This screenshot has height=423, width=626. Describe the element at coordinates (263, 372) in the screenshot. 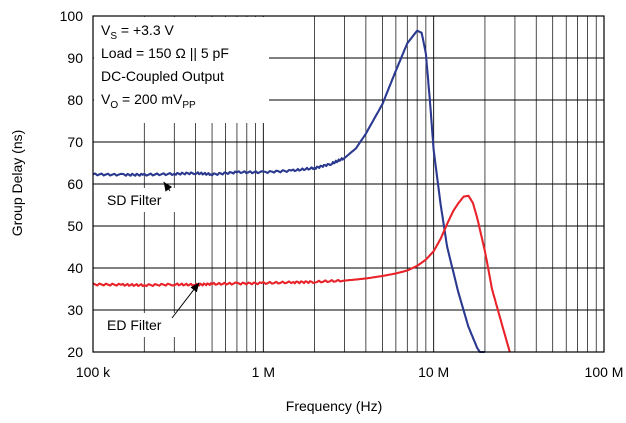

I see `x-tick-label: 1 M` at that location.